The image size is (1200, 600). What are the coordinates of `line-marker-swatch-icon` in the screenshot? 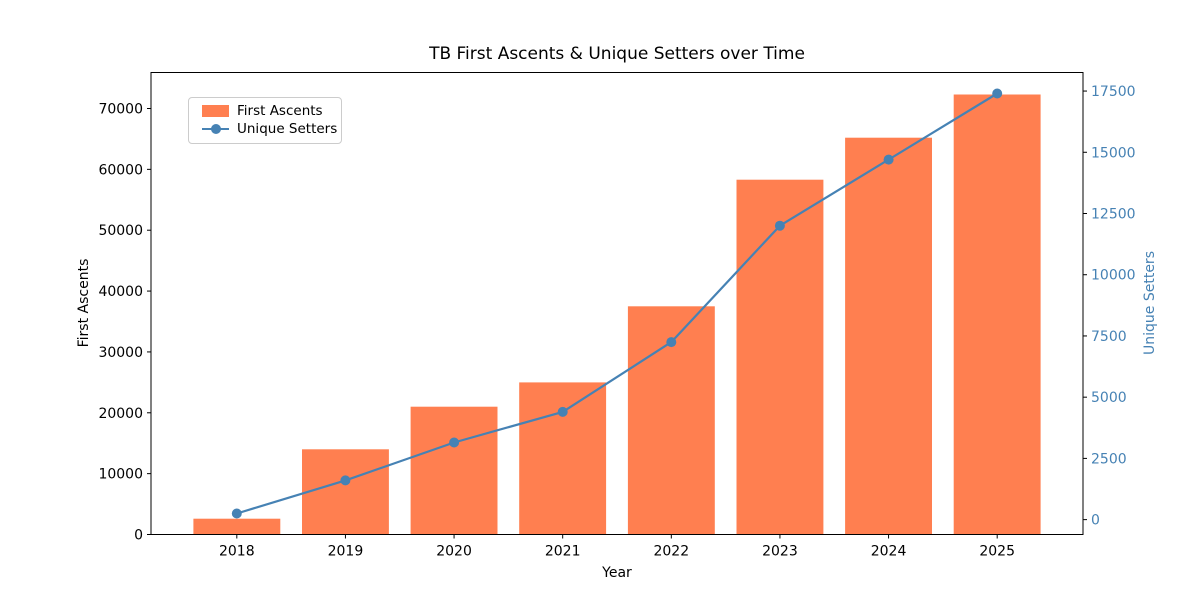 It's located at (215, 129).